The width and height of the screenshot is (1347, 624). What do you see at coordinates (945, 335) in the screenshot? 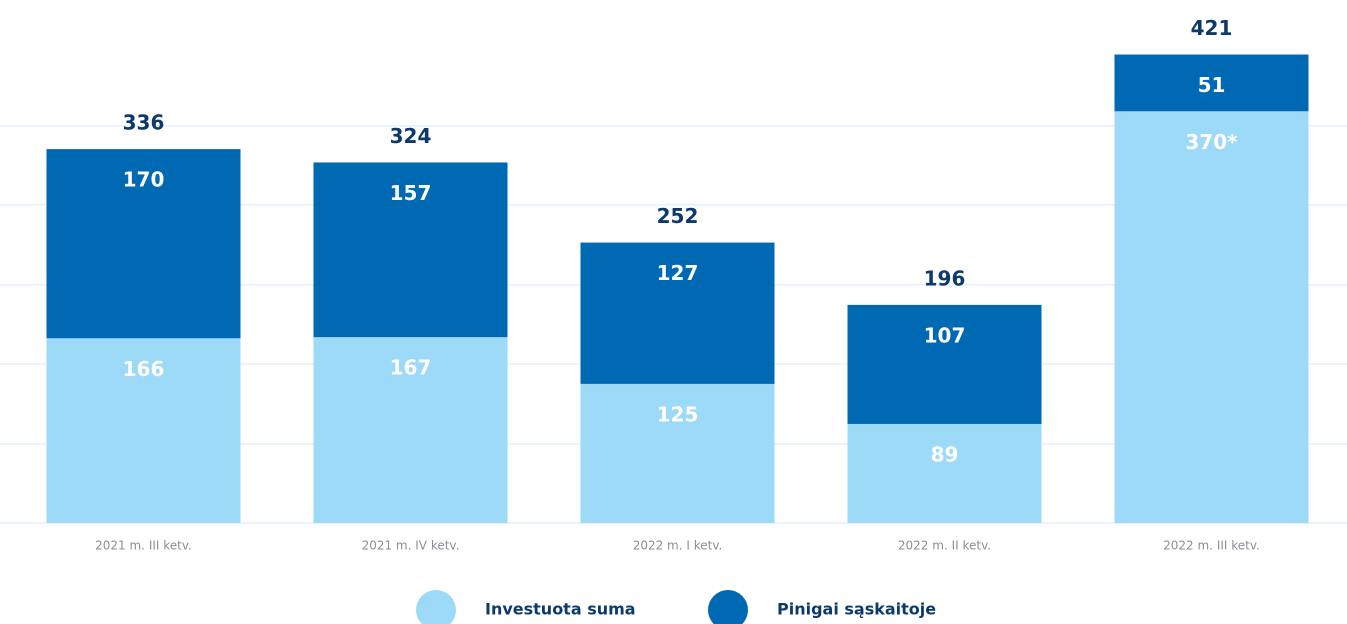
I see `data-label: 107` at bounding box center [945, 335].